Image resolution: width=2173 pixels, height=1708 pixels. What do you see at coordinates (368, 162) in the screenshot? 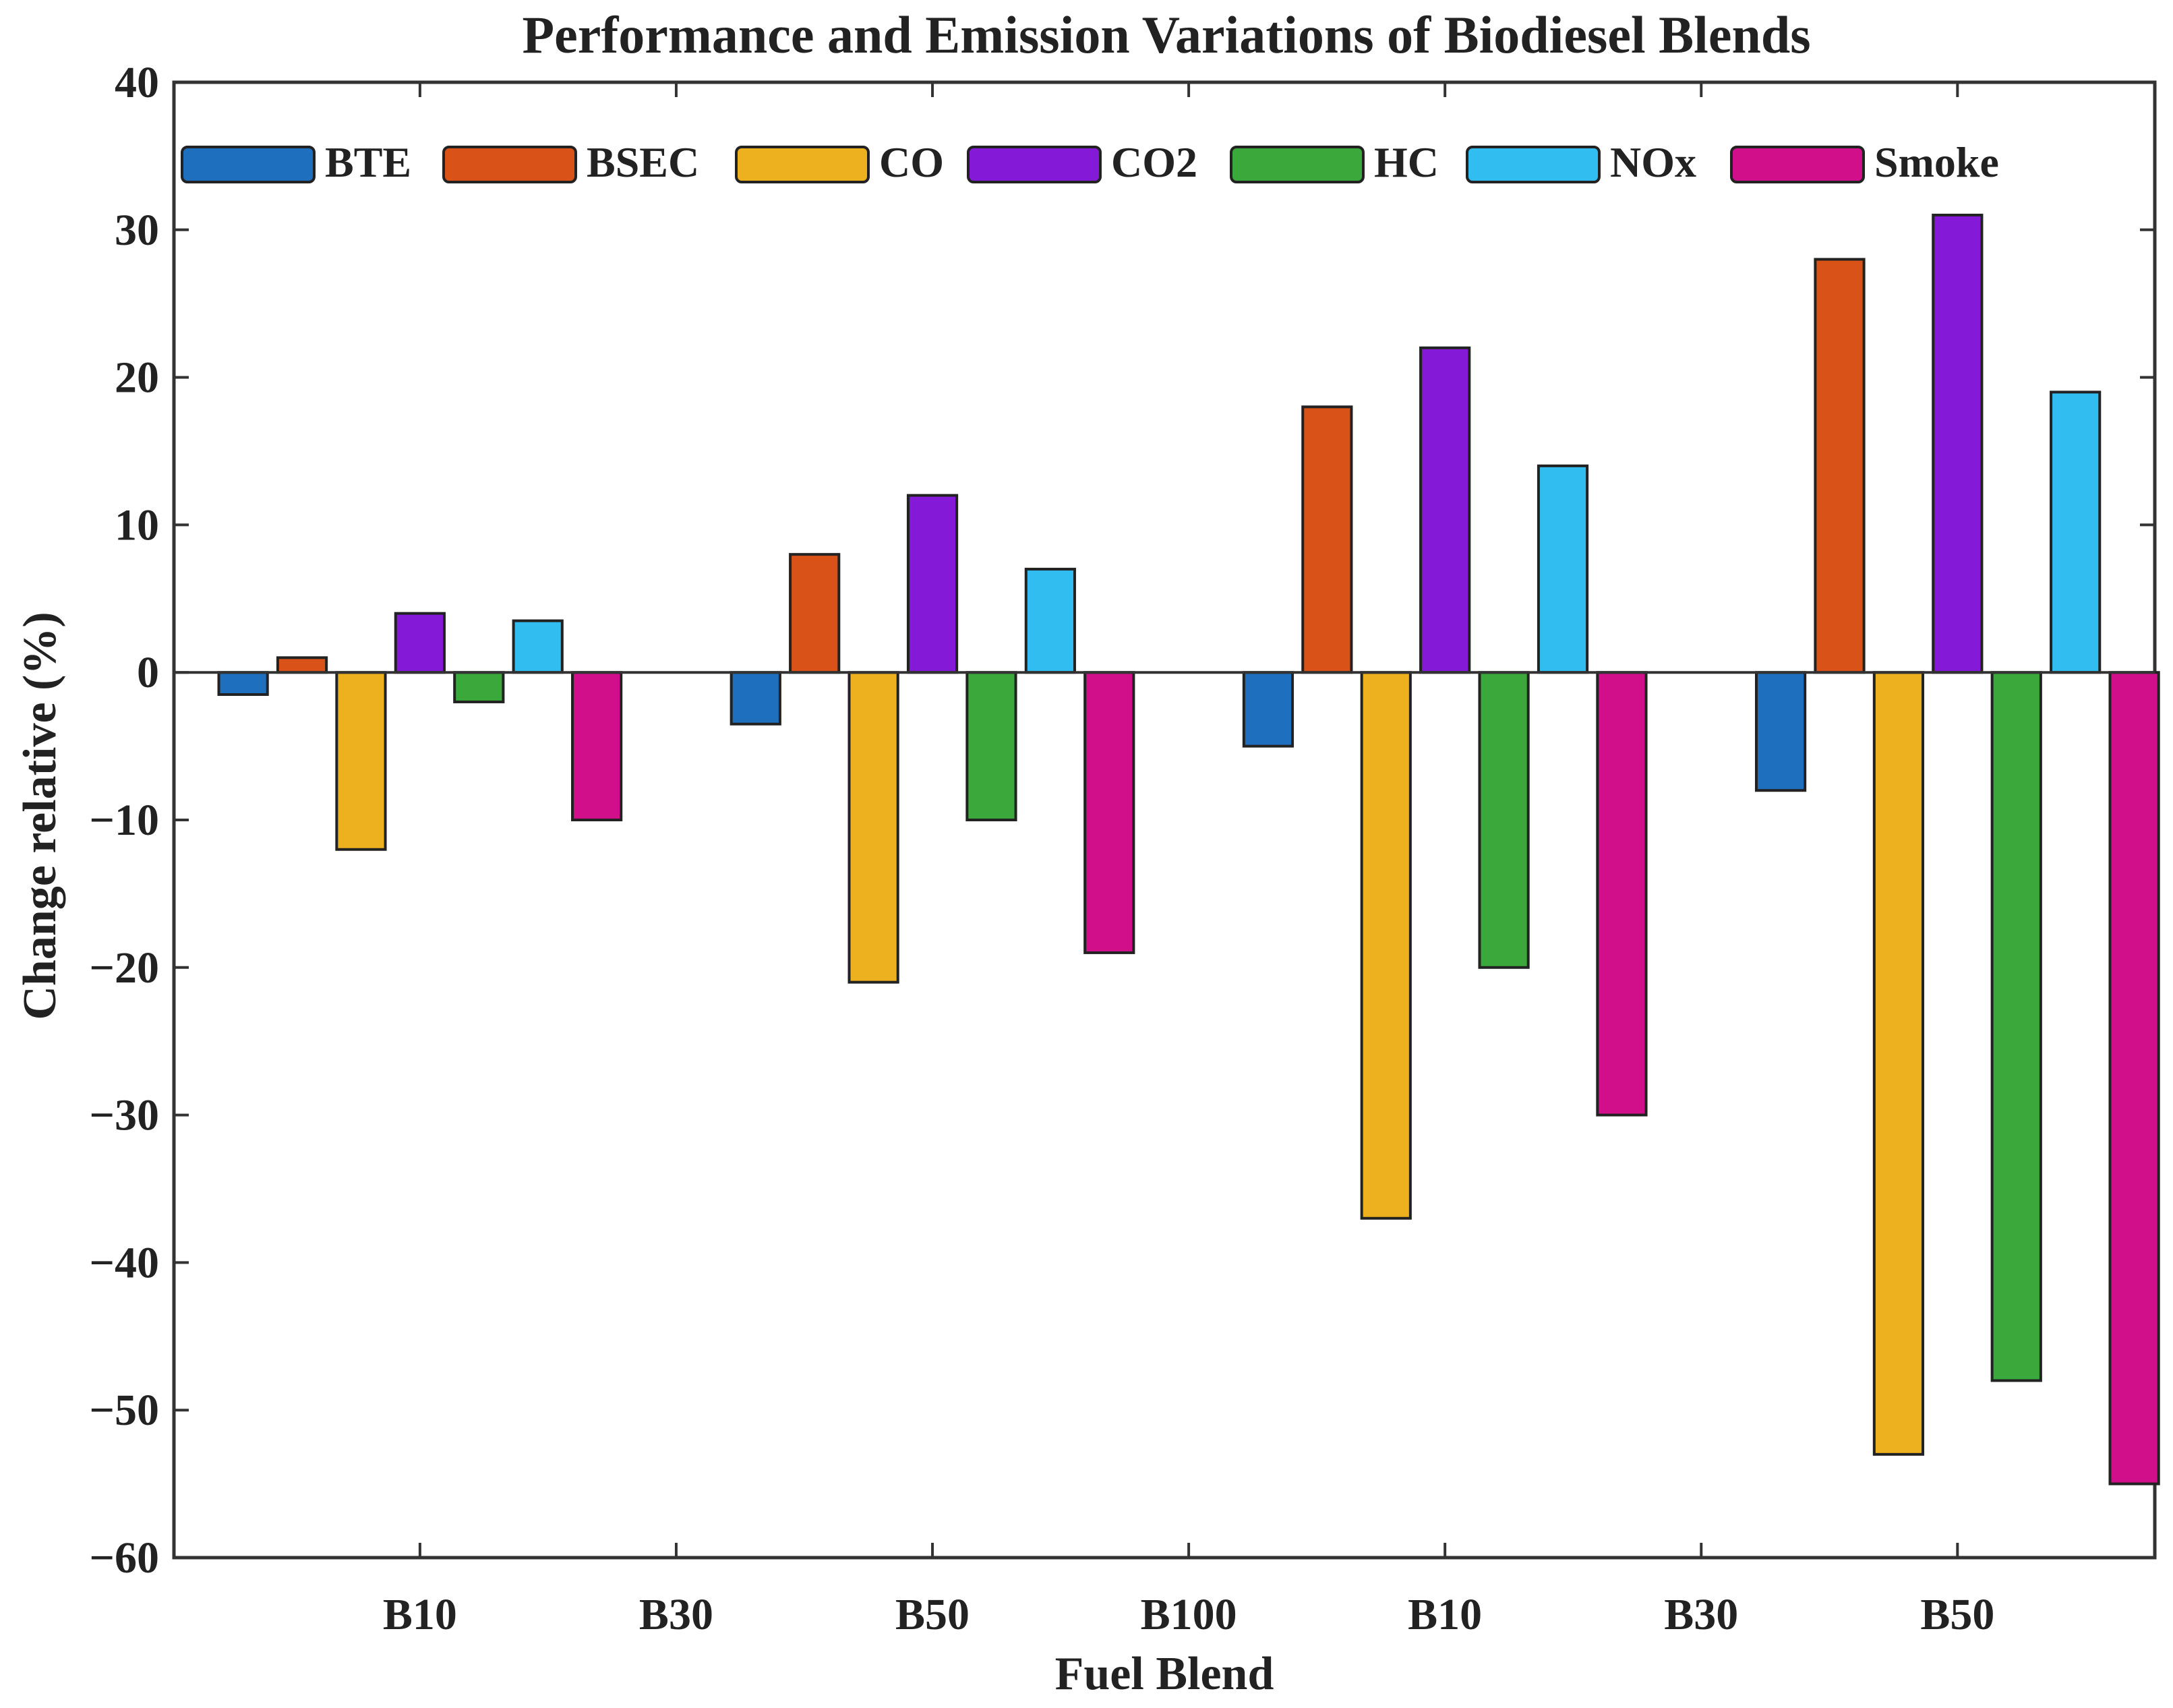
I see `legend-label: BTE` at bounding box center [368, 162].